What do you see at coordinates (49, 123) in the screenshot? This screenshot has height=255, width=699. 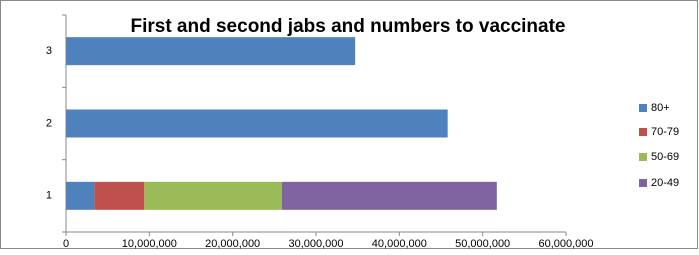 I see `y-tick-label: 2` at bounding box center [49, 123].